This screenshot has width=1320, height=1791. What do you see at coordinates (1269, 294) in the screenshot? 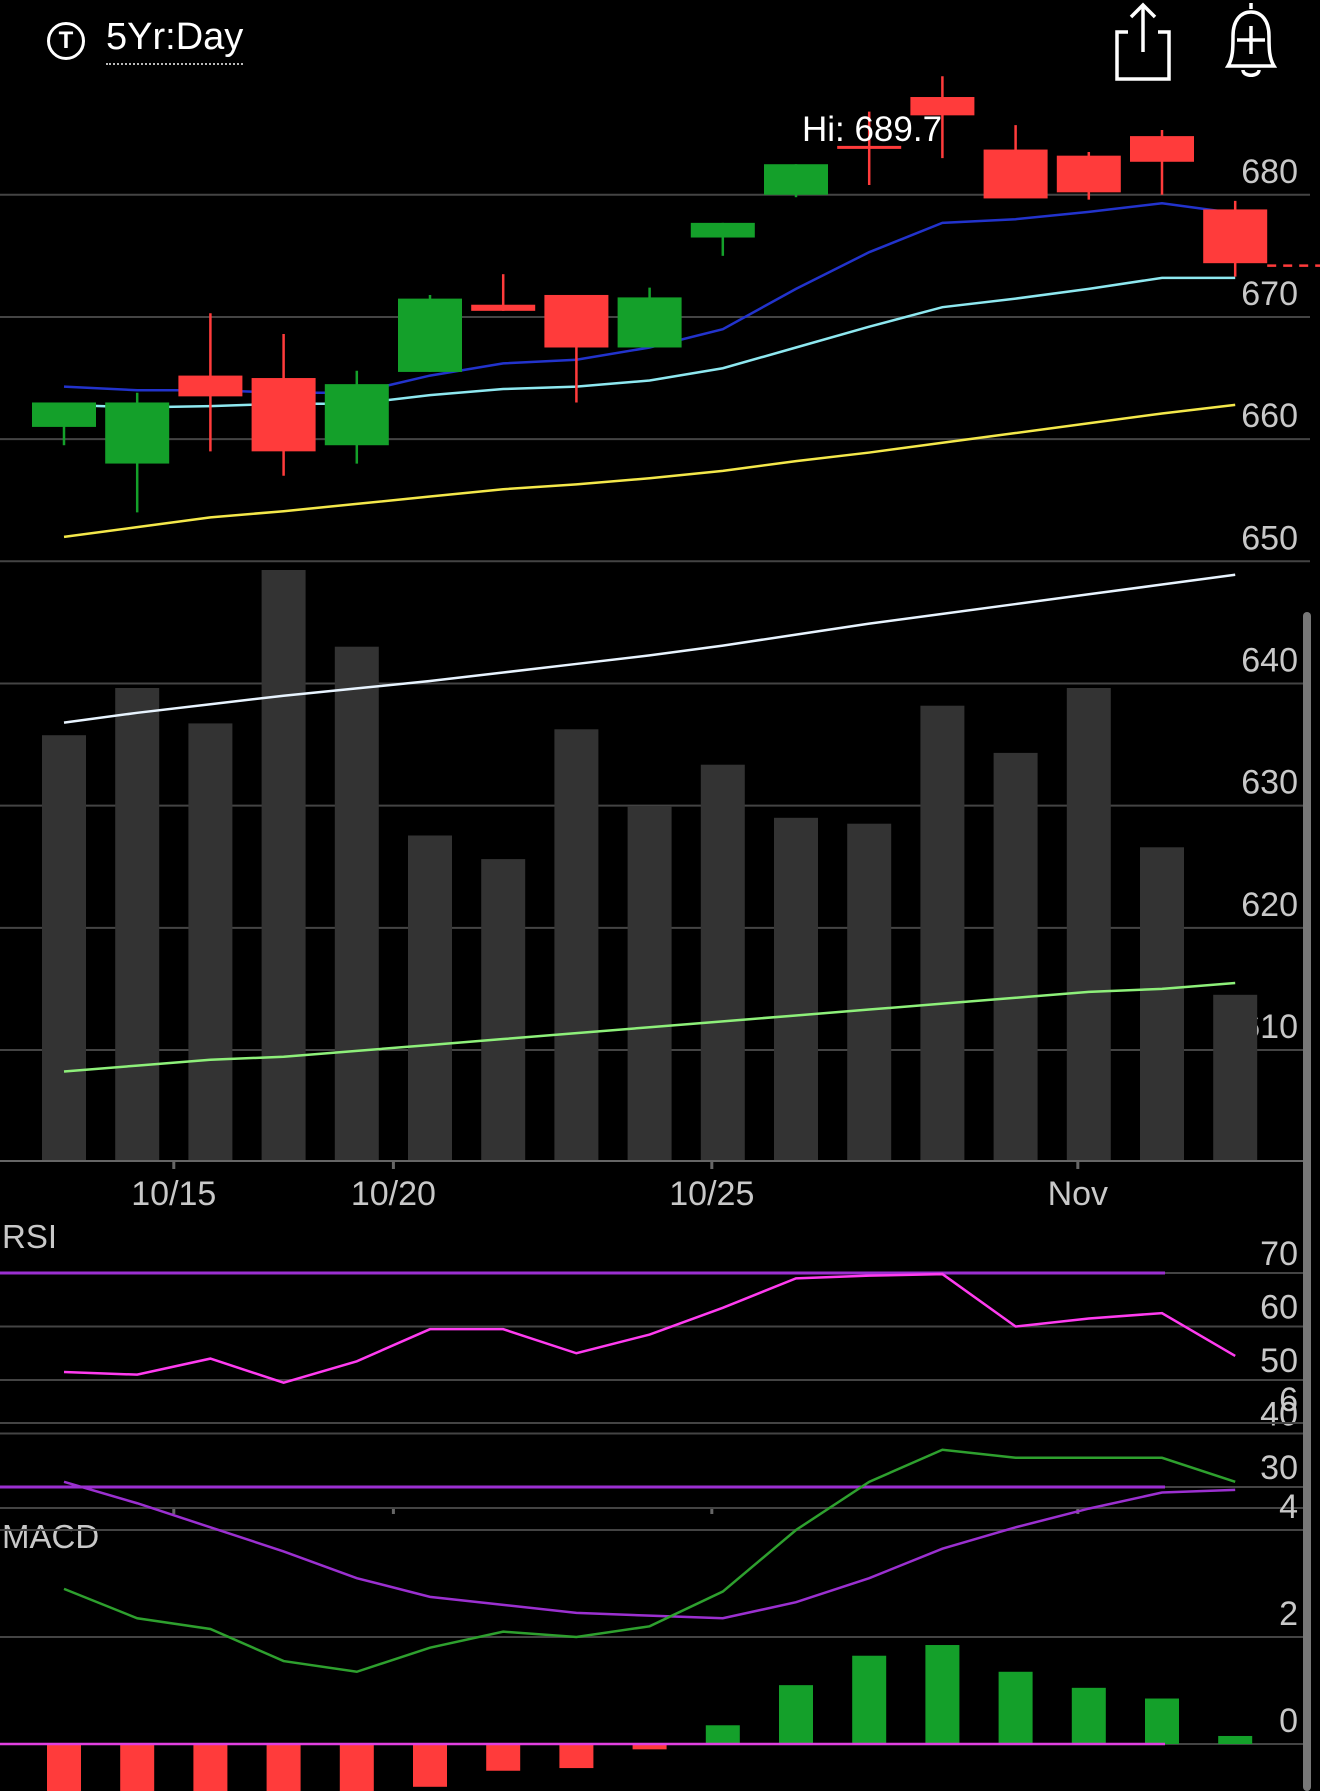
I see `price-tick-label: 670` at bounding box center [1269, 294].